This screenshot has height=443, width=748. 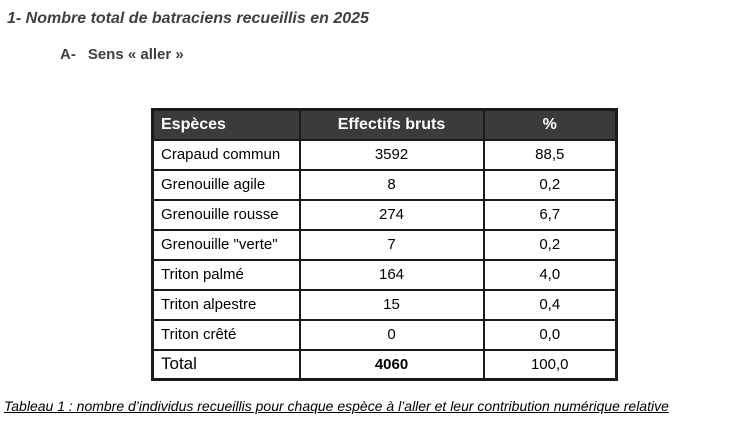 I want to click on percent-cell: 88,5, so click(x=550, y=154).